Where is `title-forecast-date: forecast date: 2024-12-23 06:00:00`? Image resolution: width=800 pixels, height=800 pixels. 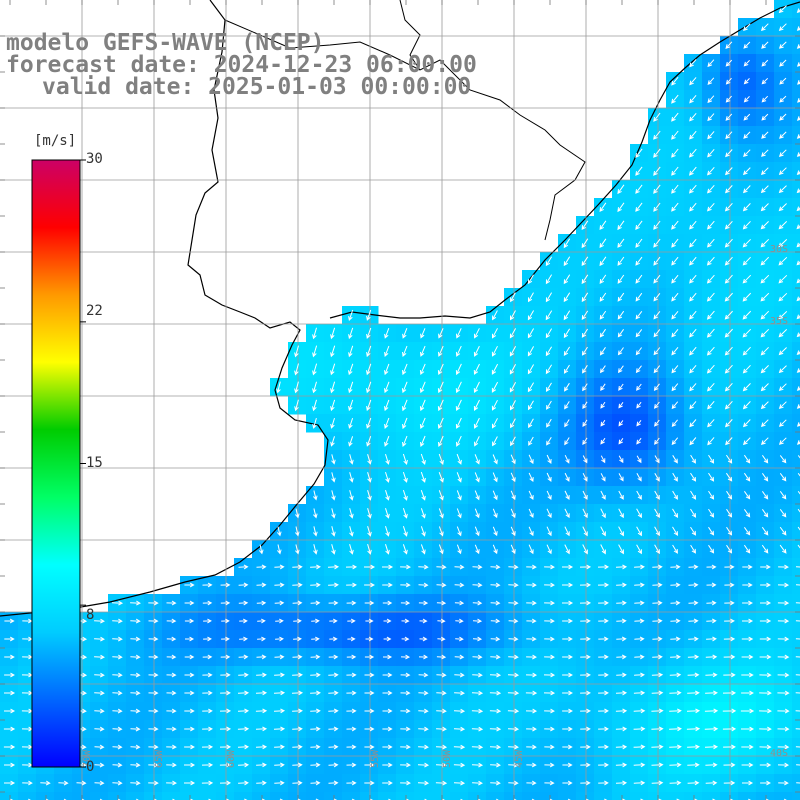 title-forecast-date: forecast date: 2024-12-23 06:00:00 is located at coordinates (241, 65).